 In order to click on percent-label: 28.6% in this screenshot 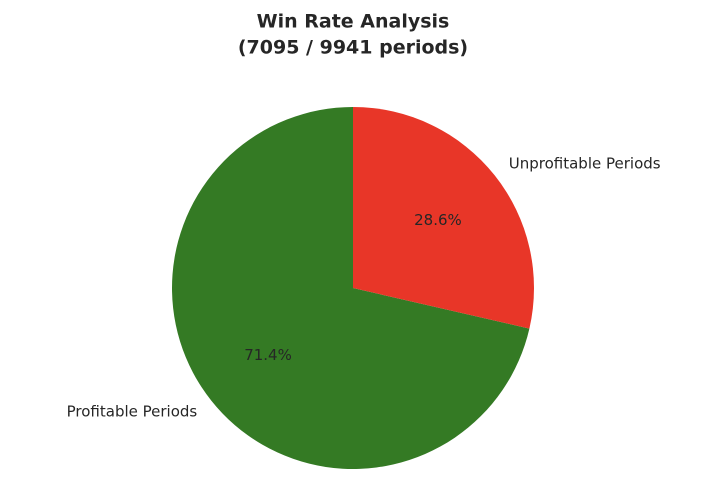, I will do `click(438, 220)`.